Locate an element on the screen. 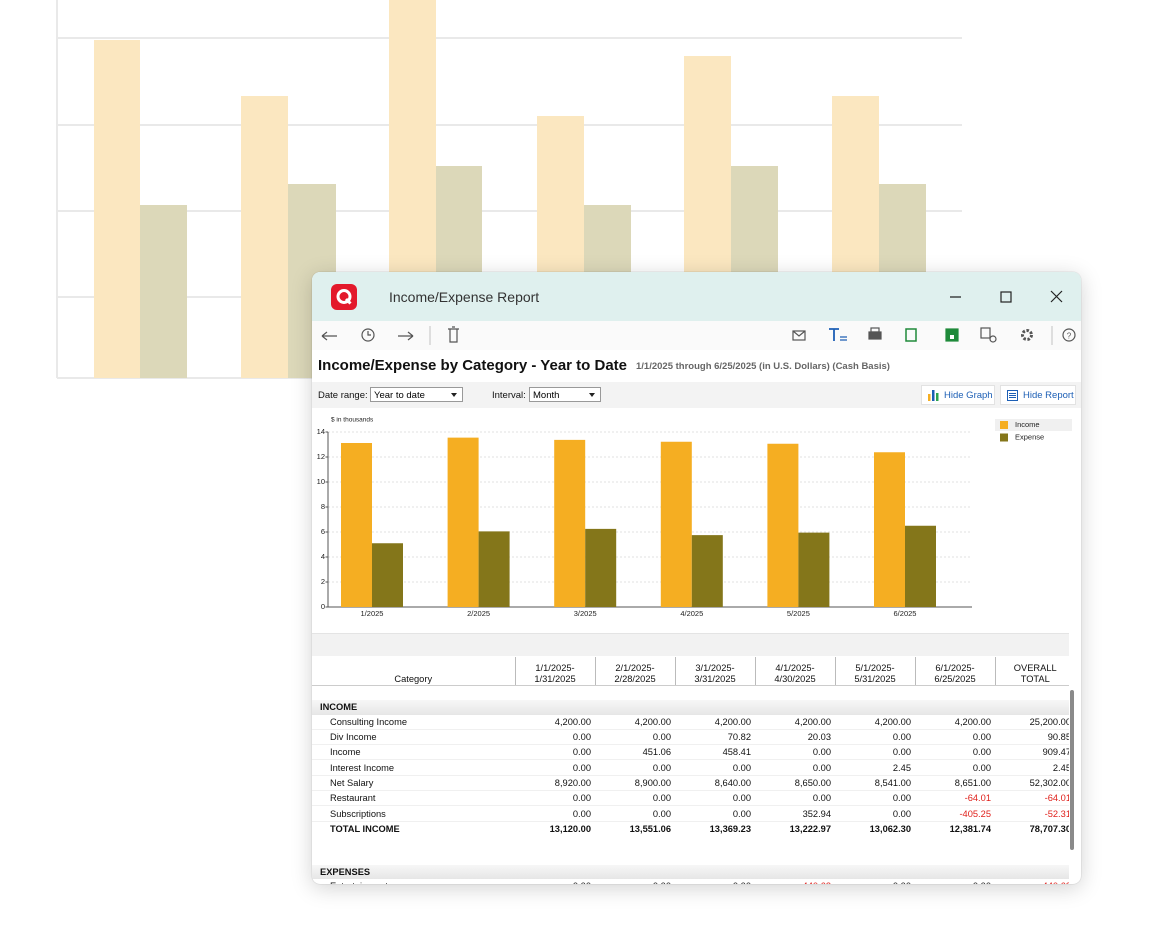  close-button is located at coordinates (1056, 296).